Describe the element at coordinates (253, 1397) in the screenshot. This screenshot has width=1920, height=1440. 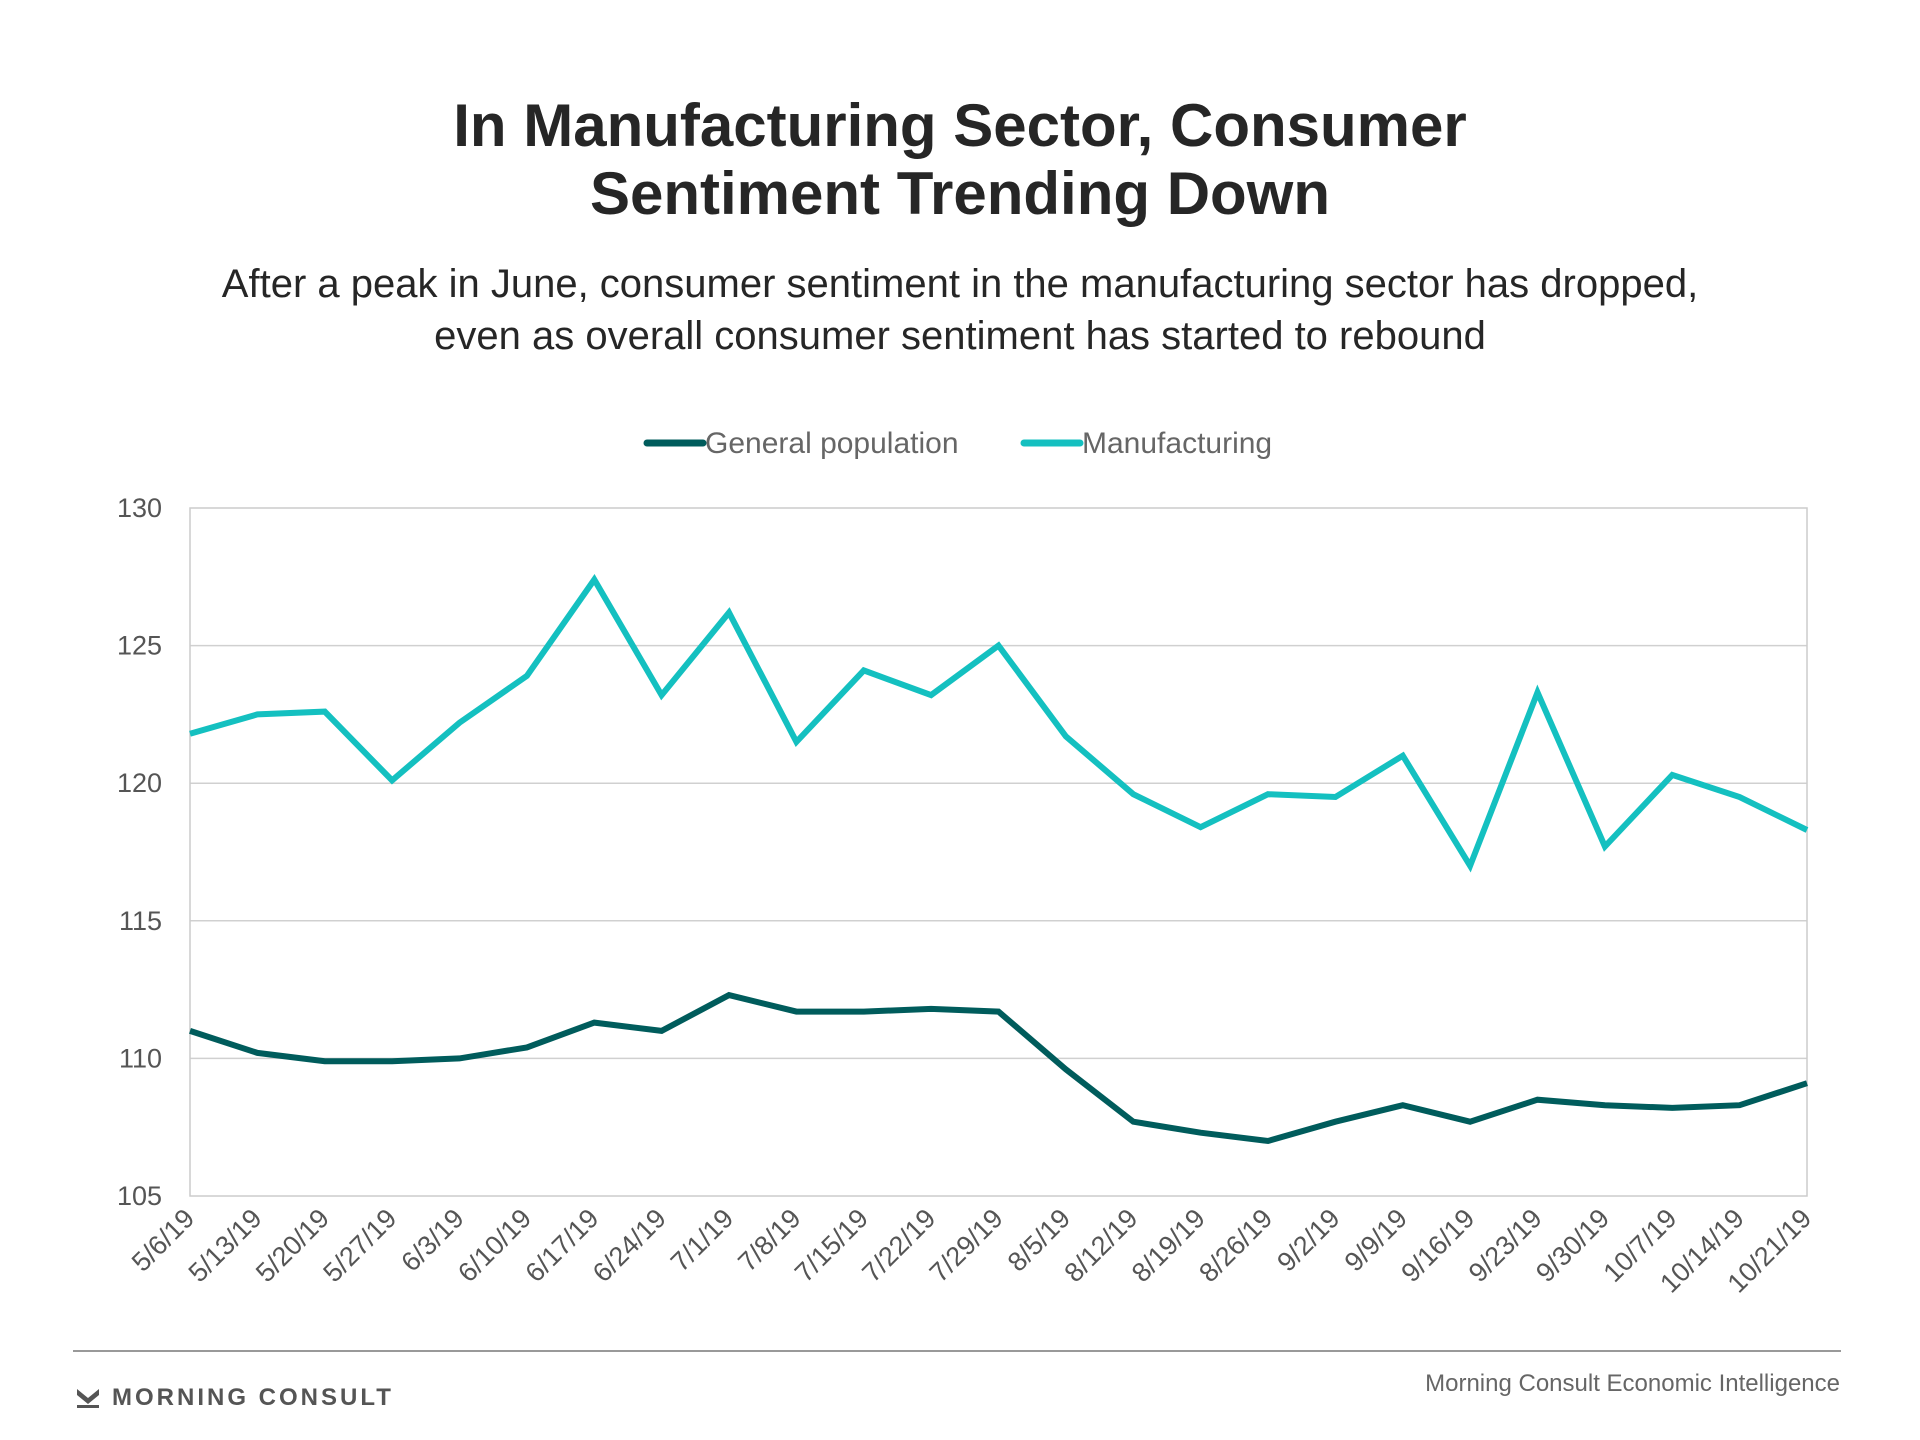
I see `brand-name: MORNING CONSULT` at that location.